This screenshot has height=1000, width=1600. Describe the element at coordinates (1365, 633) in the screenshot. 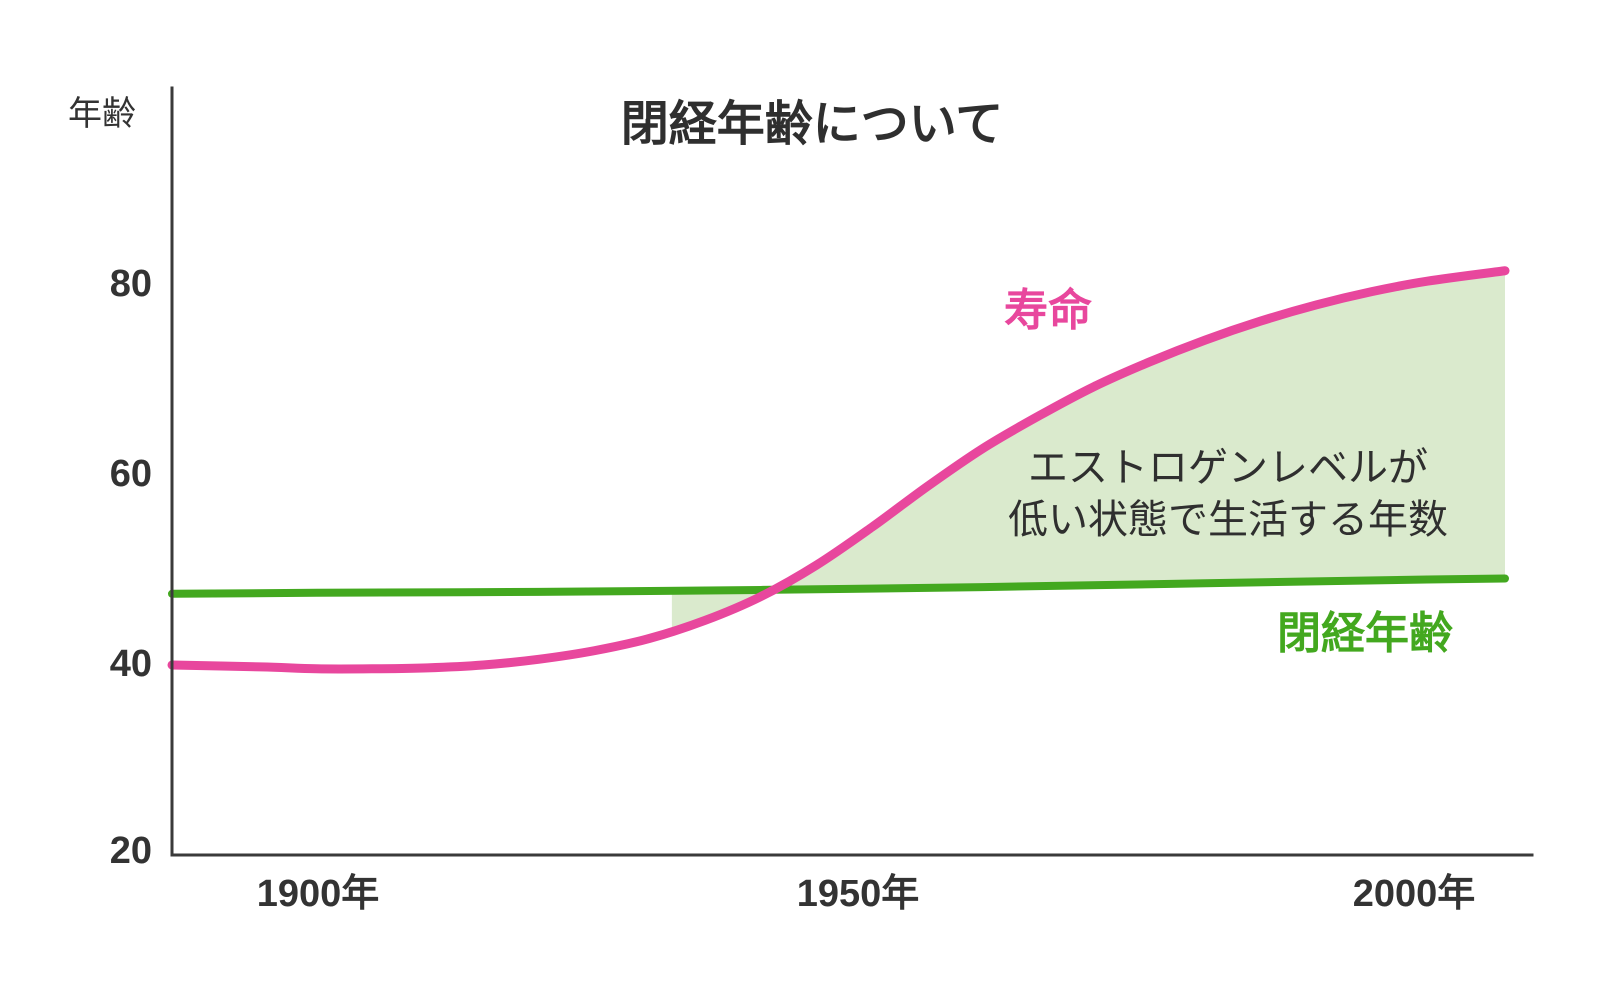

I see `menopause-series-label: 閉経年齢` at that location.